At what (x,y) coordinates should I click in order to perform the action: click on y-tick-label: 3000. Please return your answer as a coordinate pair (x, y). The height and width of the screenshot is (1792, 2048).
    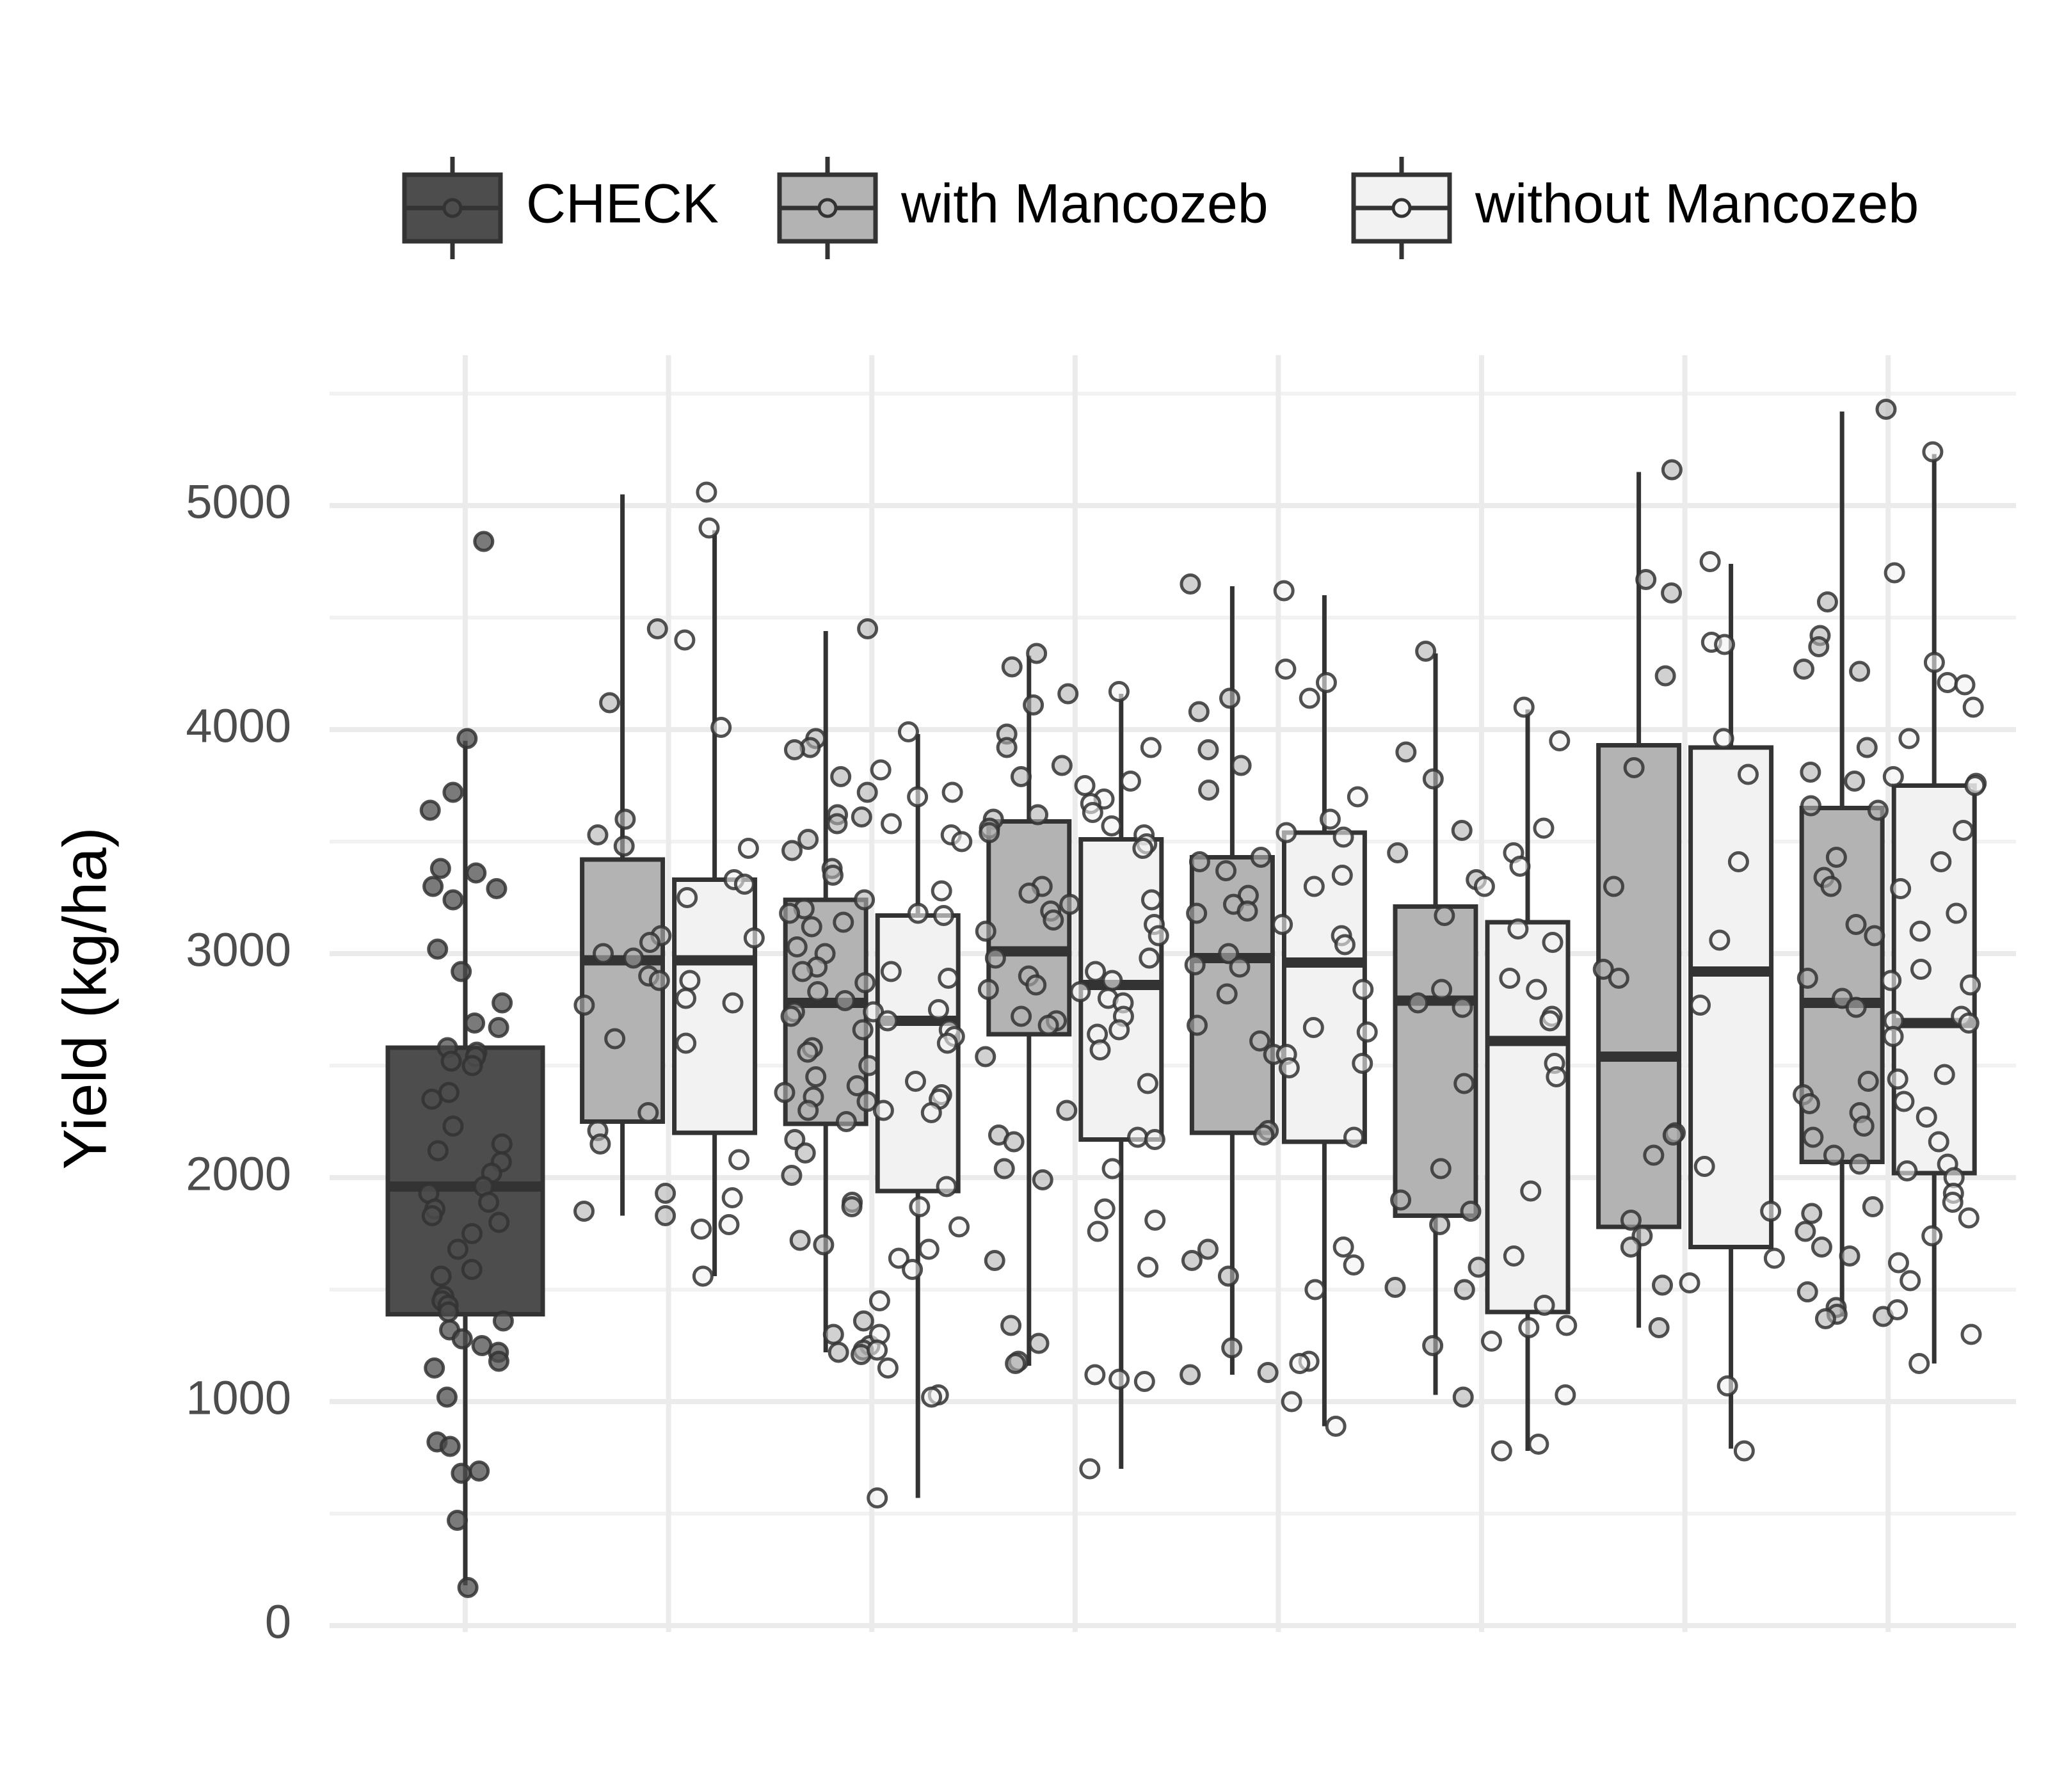
    Looking at the image, I should click on (238, 950).